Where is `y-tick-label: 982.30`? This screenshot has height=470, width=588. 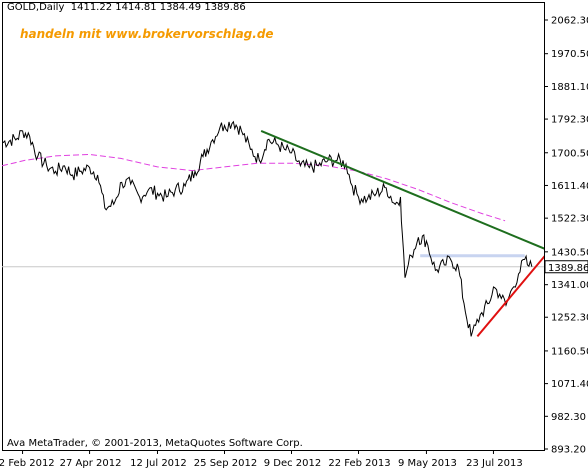
y-tick-label: 982.30 is located at coordinates (568, 417).